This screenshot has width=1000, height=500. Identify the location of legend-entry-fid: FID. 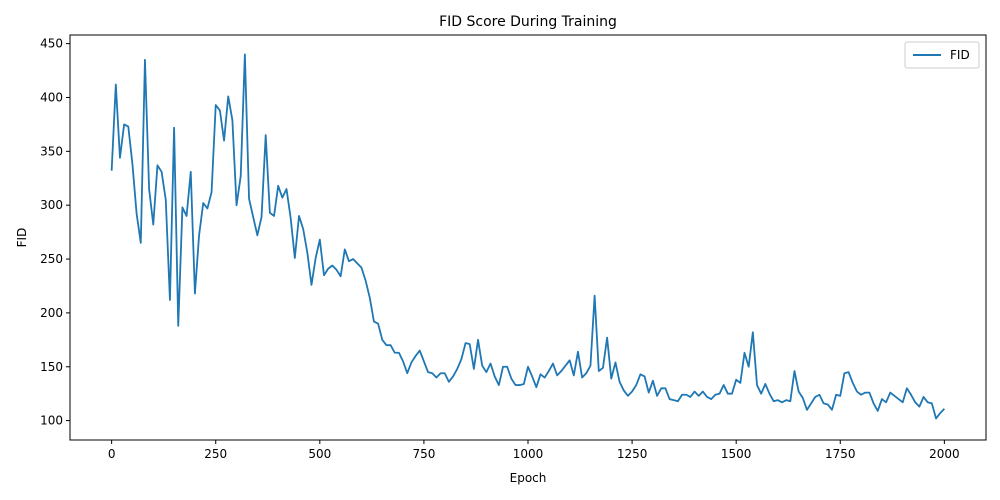
(960, 55).